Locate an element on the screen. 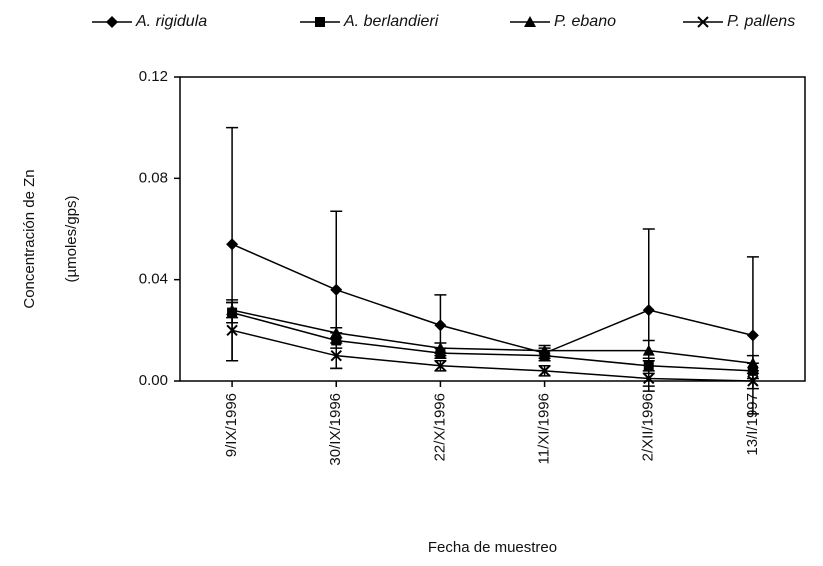  x-tick-label: 9/IX/1996 is located at coordinates (231, 425).